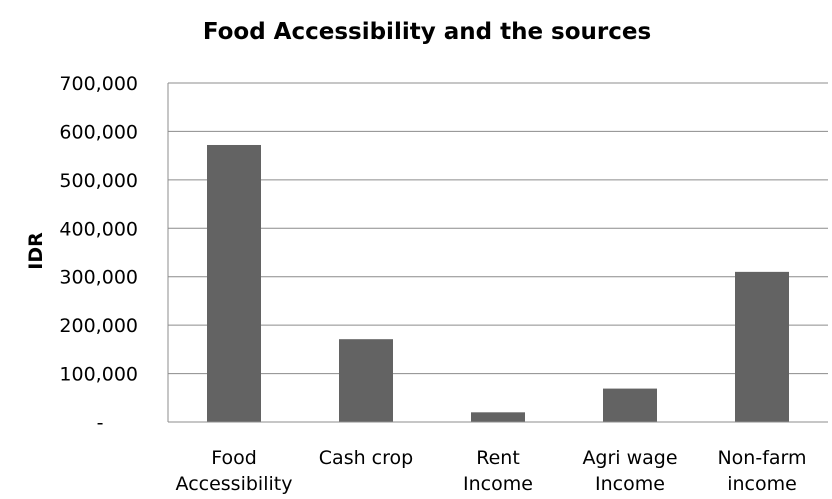 The image size is (832, 499). I want to click on x-category-label: Agri wage Income, so click(629, 471).